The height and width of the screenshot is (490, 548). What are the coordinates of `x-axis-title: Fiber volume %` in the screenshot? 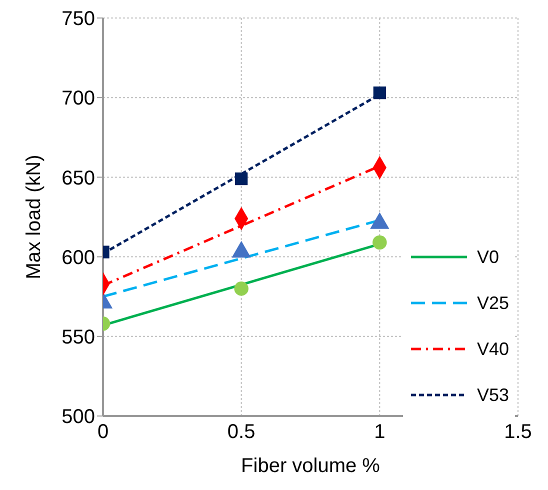 It's located at (310, 466).